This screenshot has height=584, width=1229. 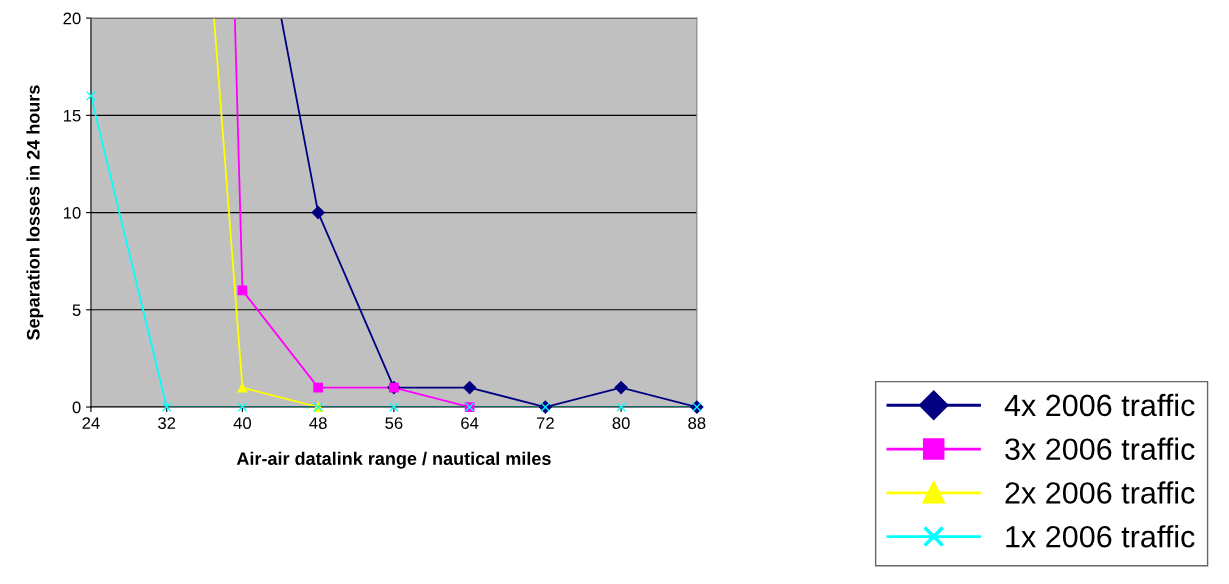 What do you see at coordinates (1100, 536) in the screenshot?
I see `legend-label: 1x 2006 traffic` at bounding box center [1100, 536].